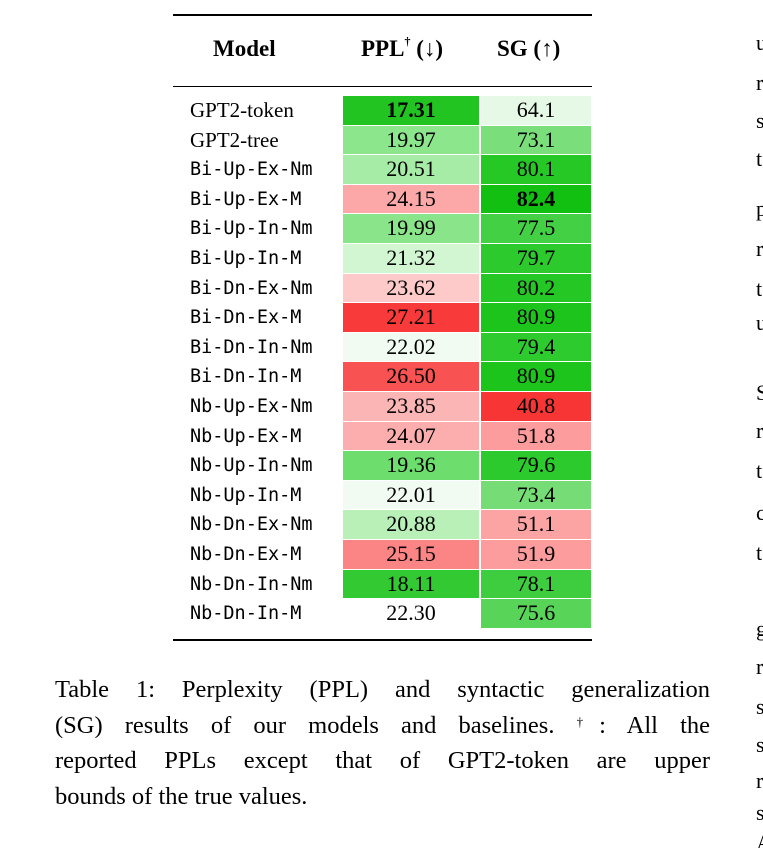 Image resolution: width=763 pixels, height=848 pixels. Describe the element at coordinates (655, 725) in the screenshot. I see `caption-line-2b: : All the` at that location.